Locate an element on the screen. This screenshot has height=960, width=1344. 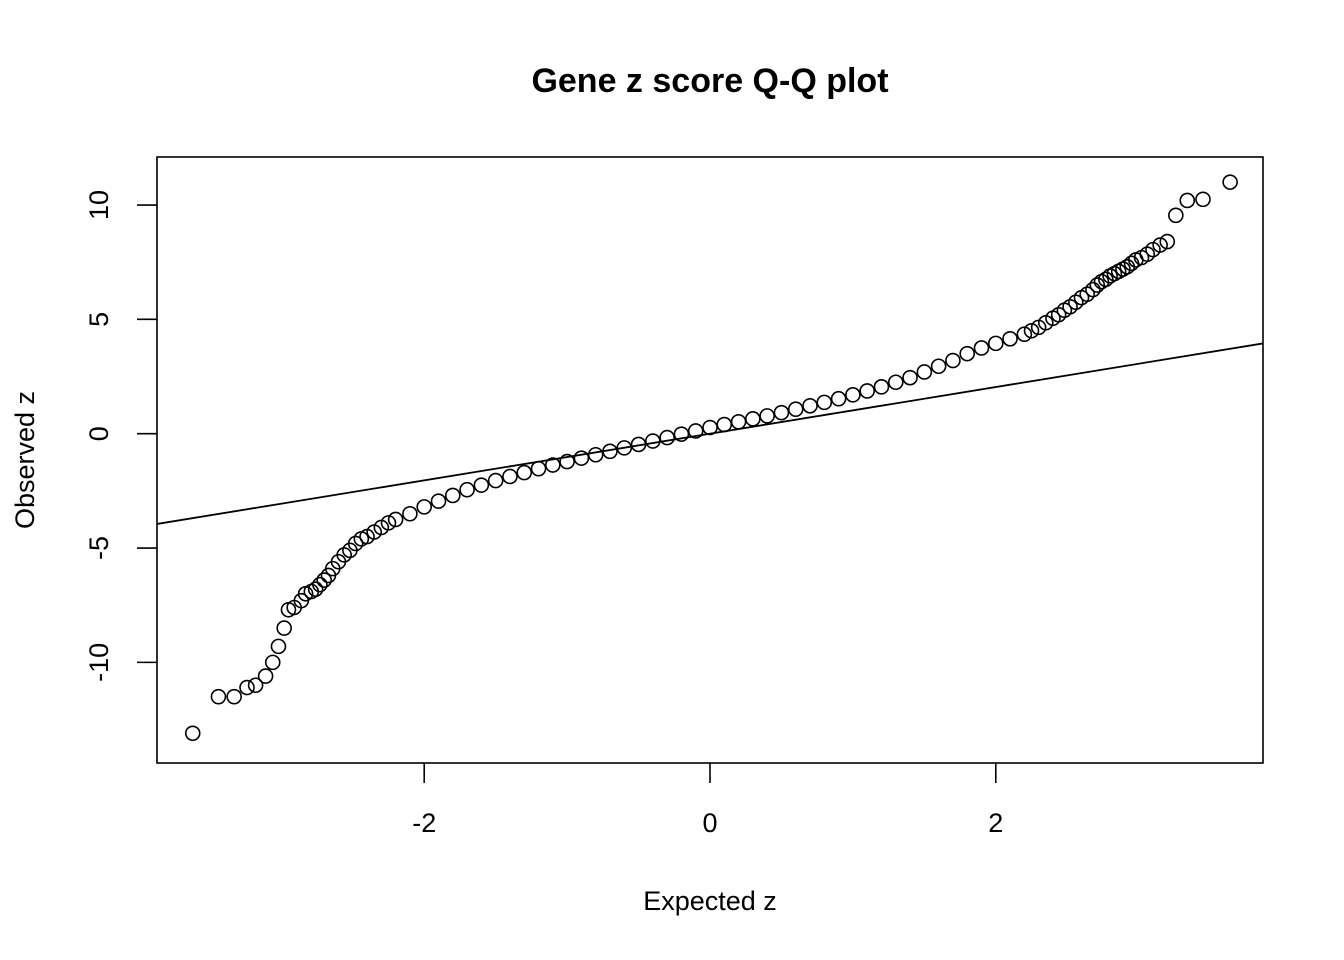
x-axis-label: Expected z is located at coordinates (710, 901).